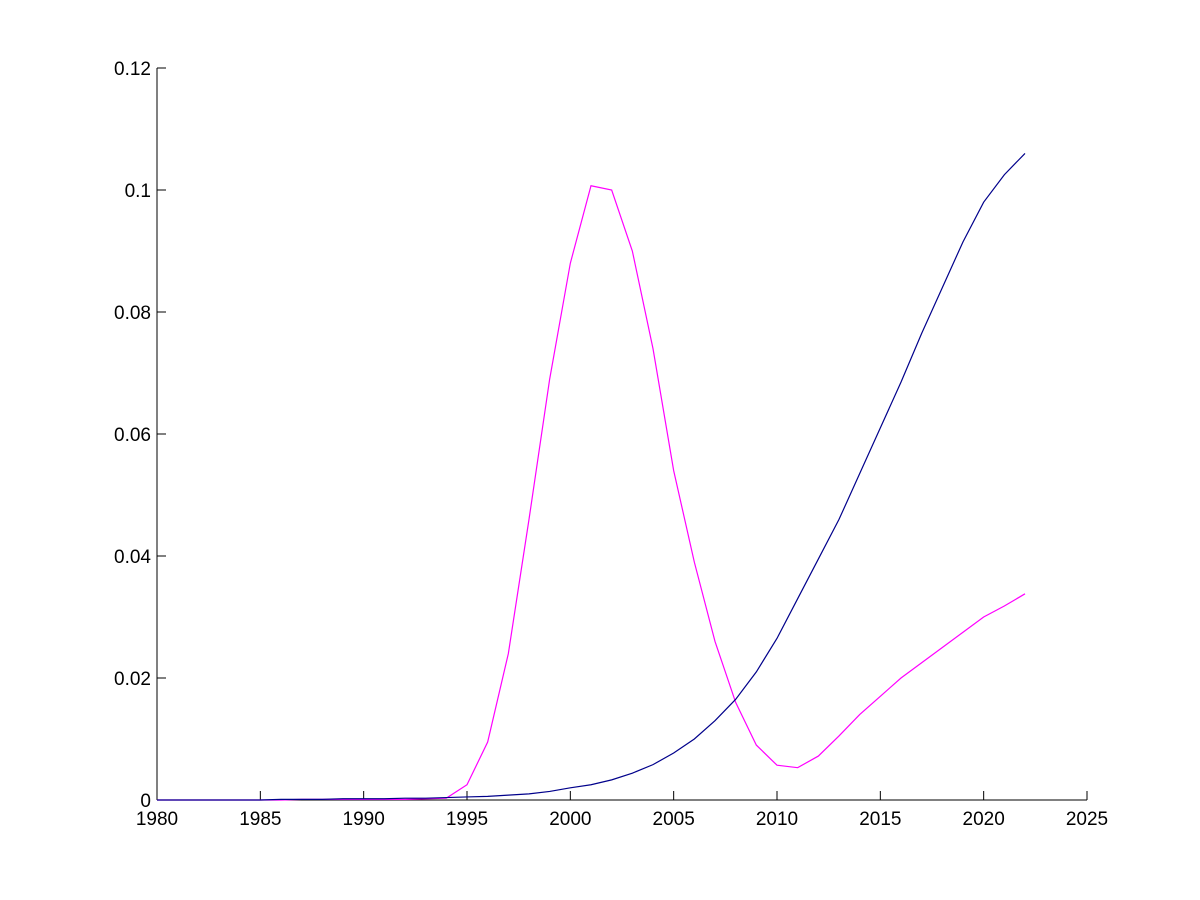 The image size is (1200, 900). Describe the element at coordinates (674, 819) in the screenshot. I see `x-tick-label: 2005` at that location.